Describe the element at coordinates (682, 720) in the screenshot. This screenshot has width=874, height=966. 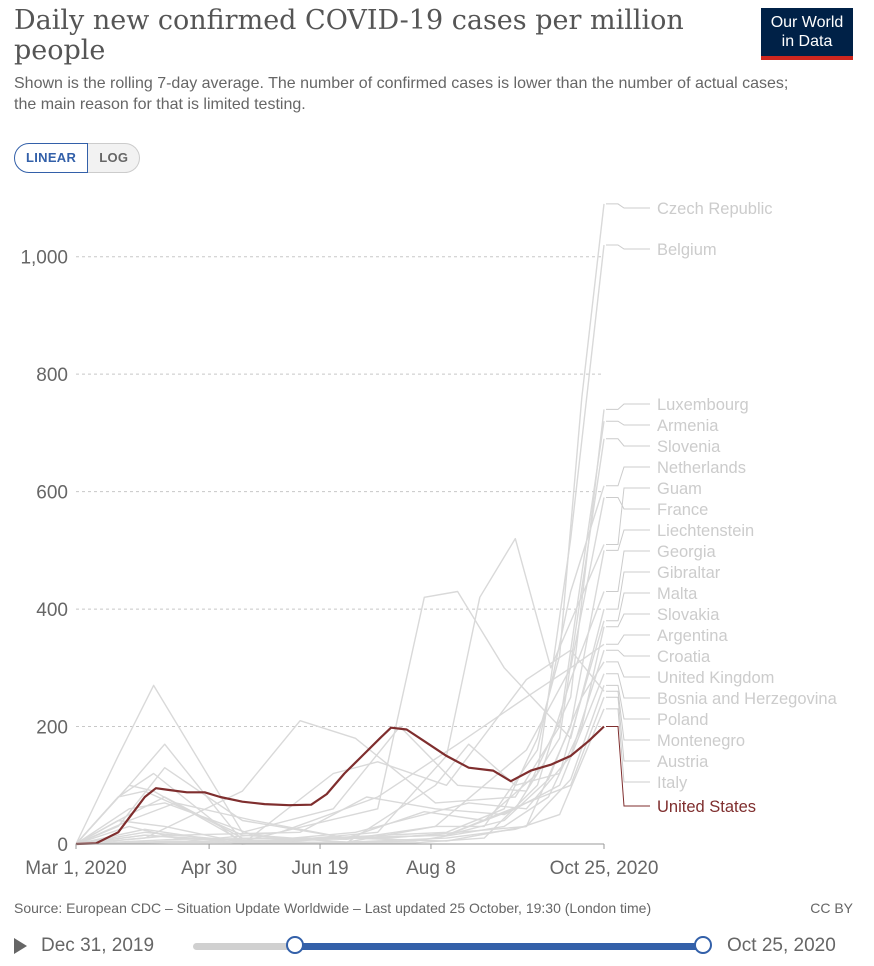
I see `series-label: Poland` at that location.